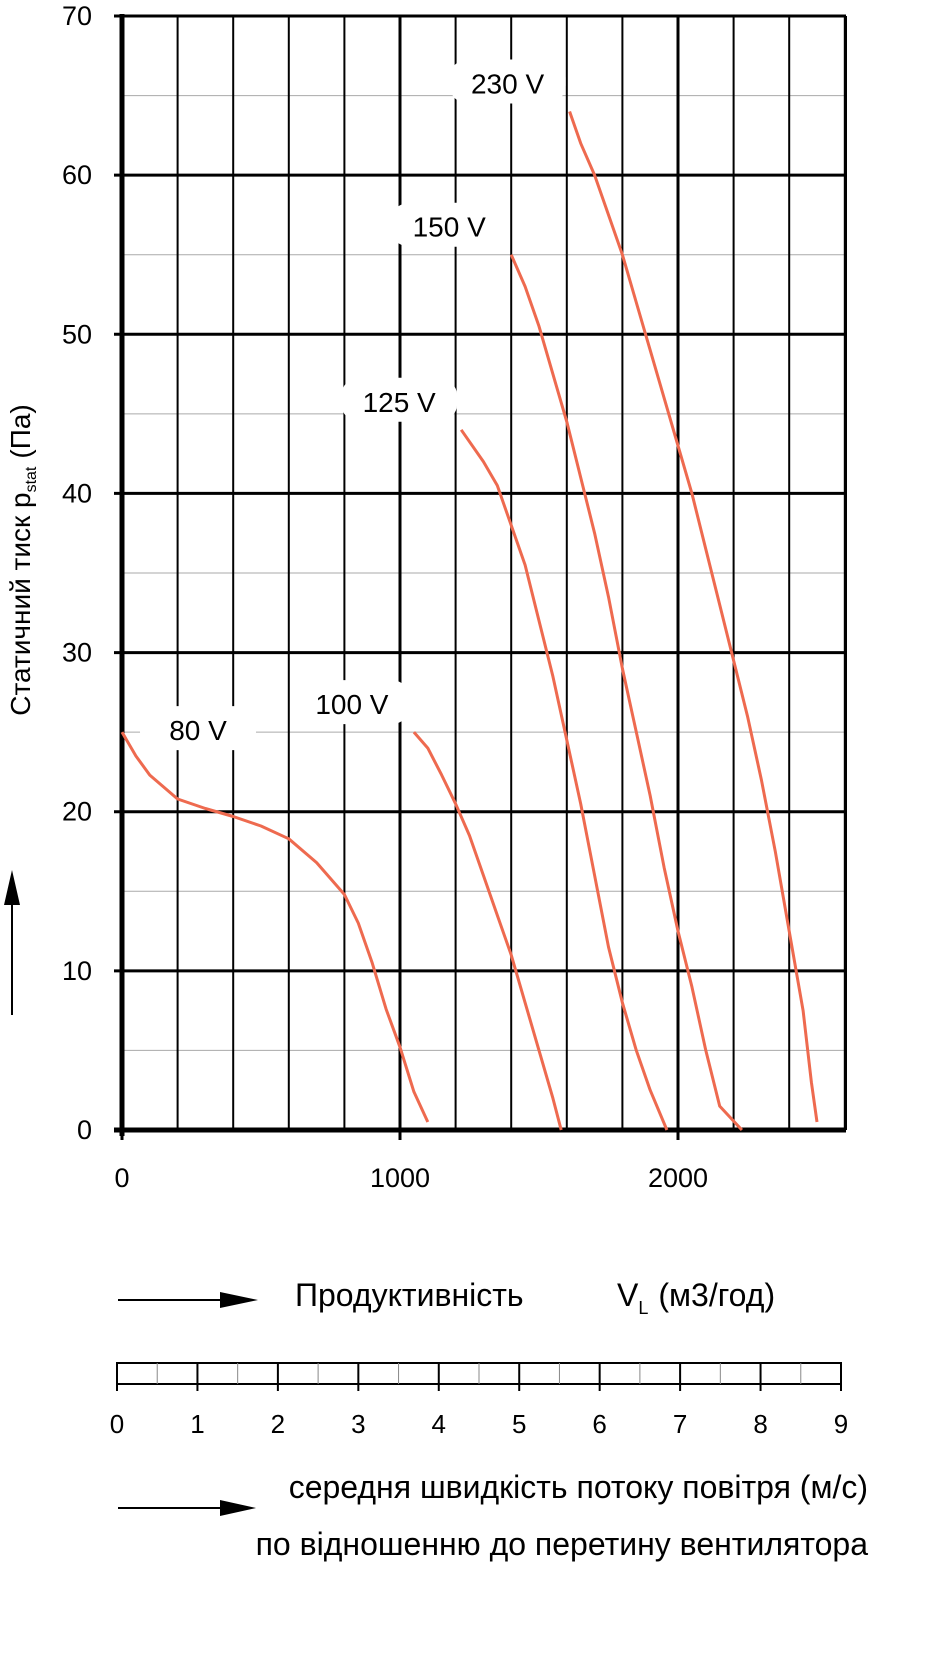  What do you see at coordinates (84, 1130) in the screenshot?
I see `y-tick-label: 0` at bounding box center [84, 1130].